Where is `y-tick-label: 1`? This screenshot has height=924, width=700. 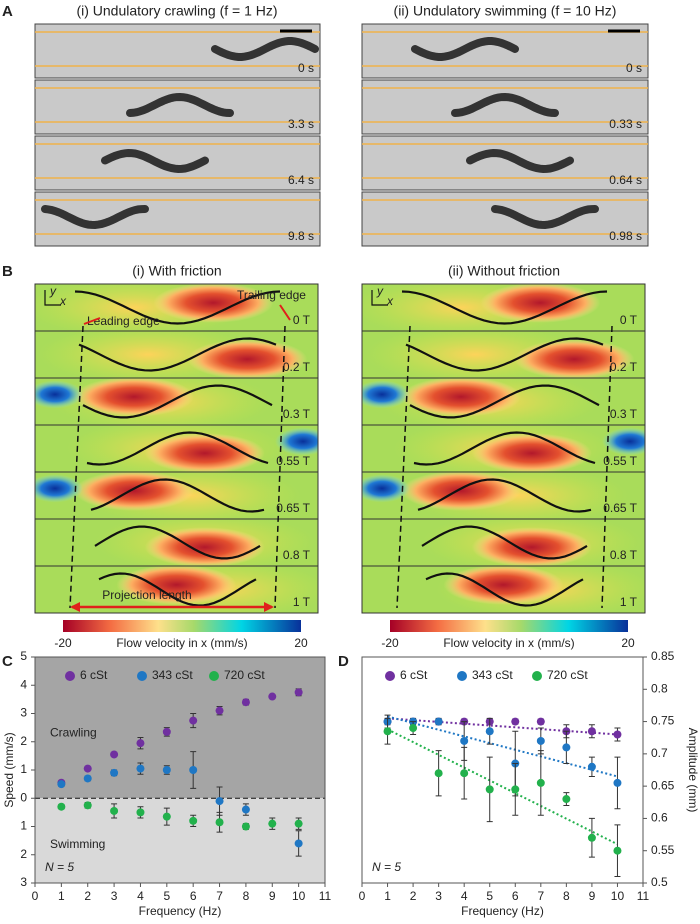
y-tick-label: 1 is located at coordinates (23, 769).